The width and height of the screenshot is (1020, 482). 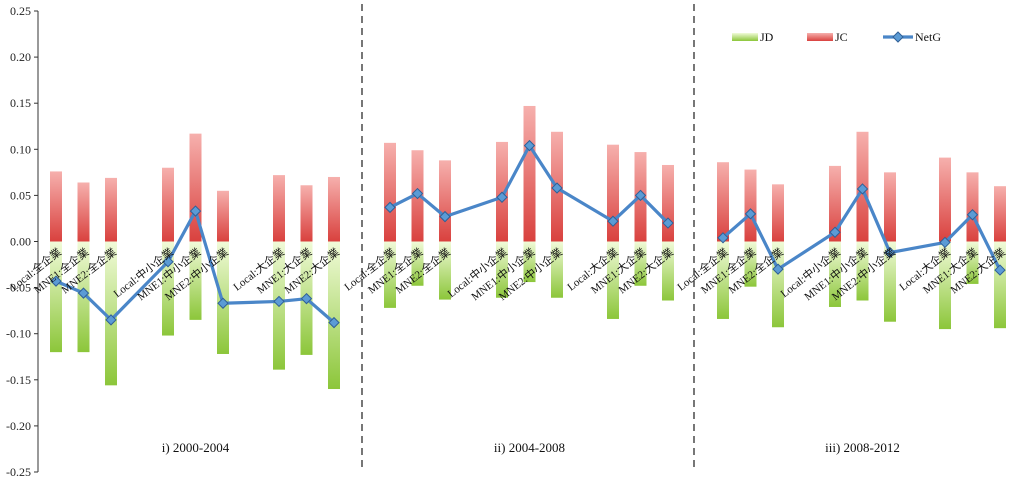 What do you see at coordinates (18, 288) in the screenshot?
I see `y-tick-label: -0.05` at bounding box center [18, 288].